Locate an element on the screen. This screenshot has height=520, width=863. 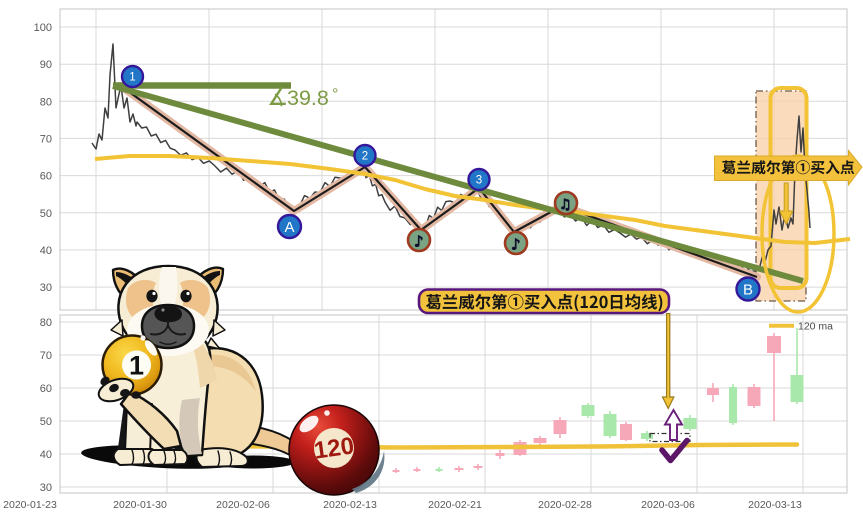
svg-text: 120 ma is located at coordinates (815, 327).